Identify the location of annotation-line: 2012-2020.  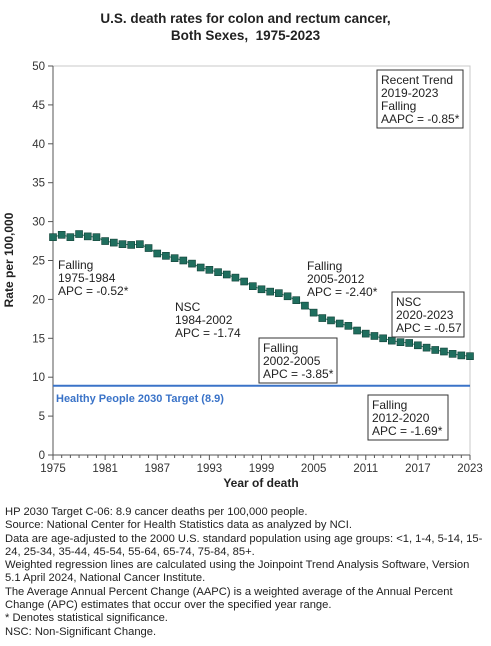
(401, 418).